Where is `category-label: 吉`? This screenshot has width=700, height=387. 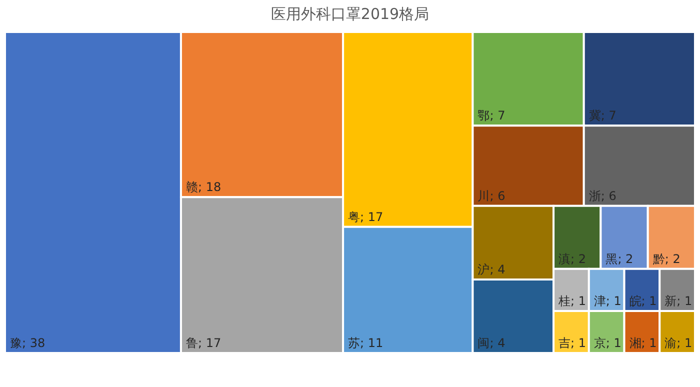
category-label: 吉 is located at coordinates (564, 343).